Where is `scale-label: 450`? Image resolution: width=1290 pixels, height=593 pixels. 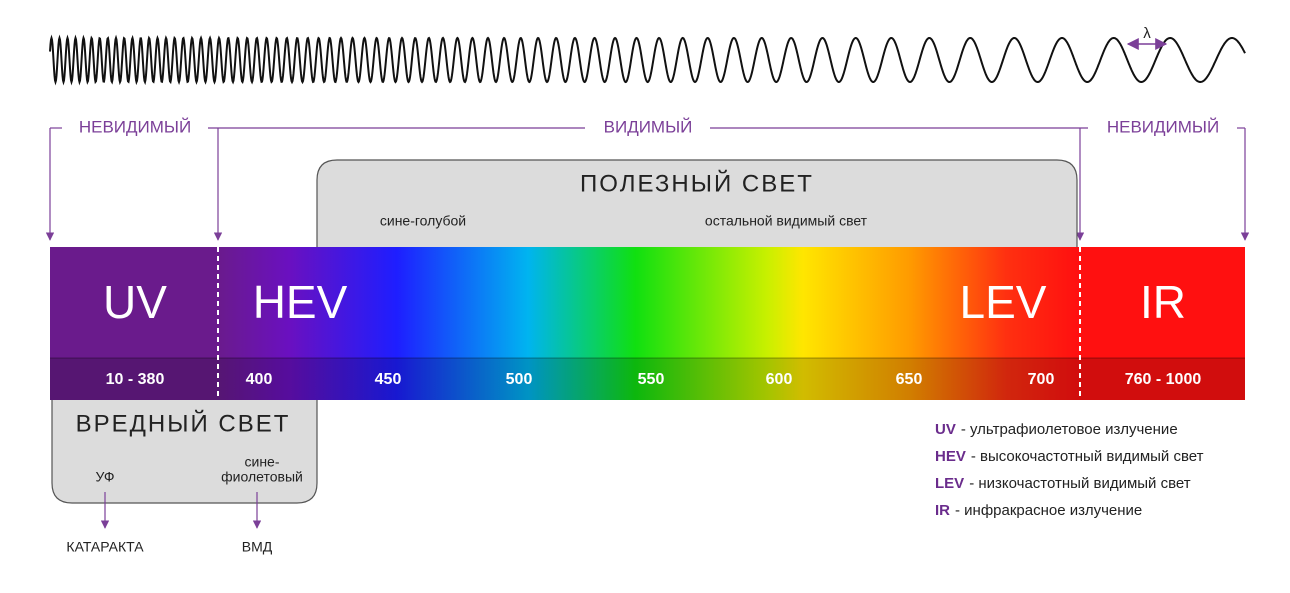 scale-label: 450 is located at coordinates (388, 379).